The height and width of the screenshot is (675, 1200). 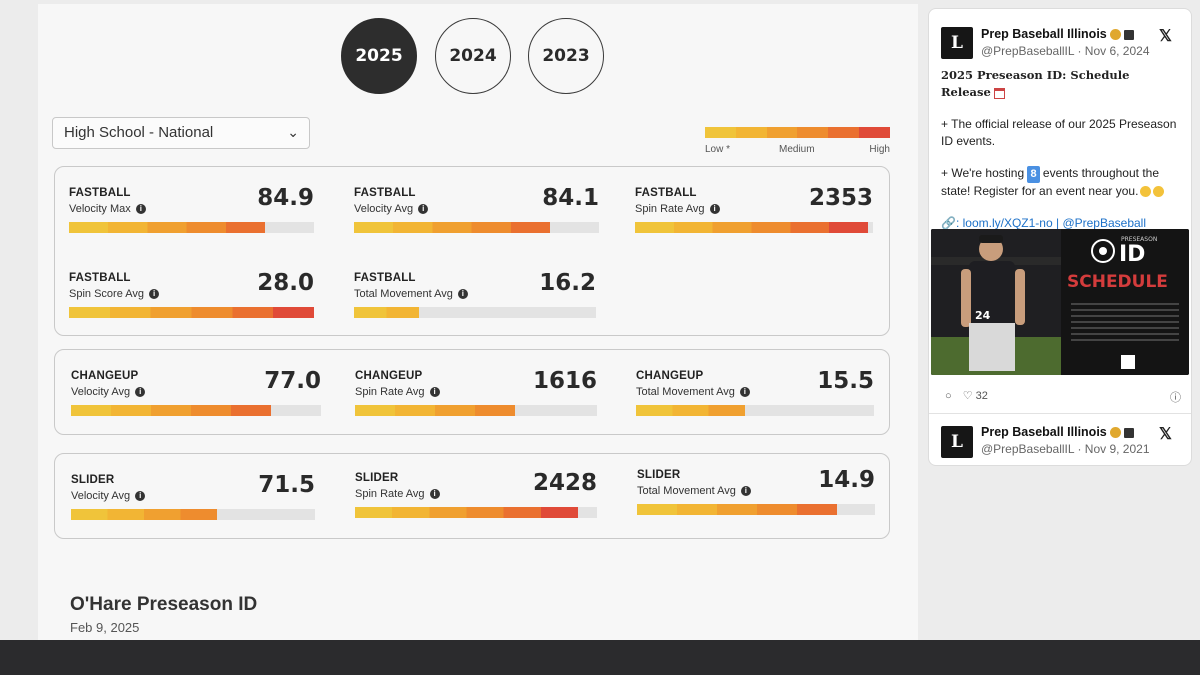 What do you see at coordinates (1104, 223) in the screenshot?
I see `mention-link: @PrepBaseball` at bounding box center [1104, 223].